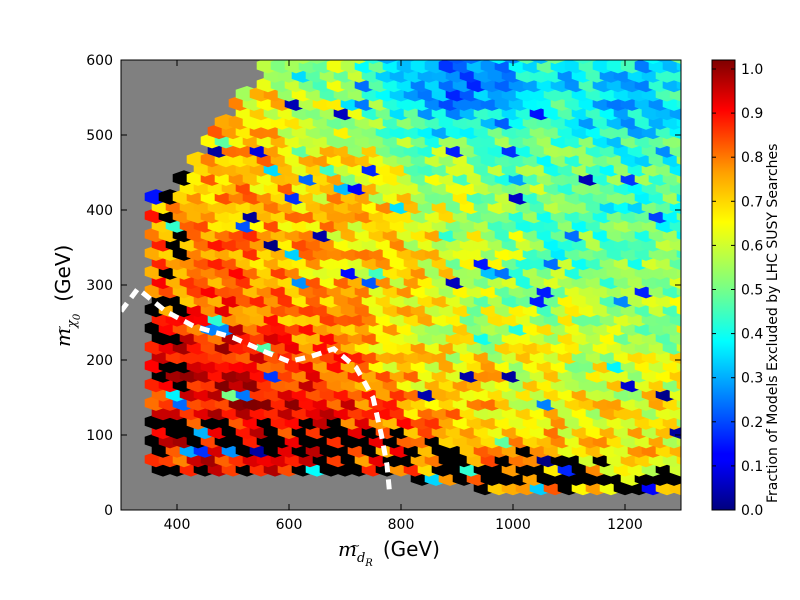 The image size is (800, 600). Describe the element at coordinates (389, 553) in the screenshot. I see `x-axis-label: mdR(GeV)` at that location.